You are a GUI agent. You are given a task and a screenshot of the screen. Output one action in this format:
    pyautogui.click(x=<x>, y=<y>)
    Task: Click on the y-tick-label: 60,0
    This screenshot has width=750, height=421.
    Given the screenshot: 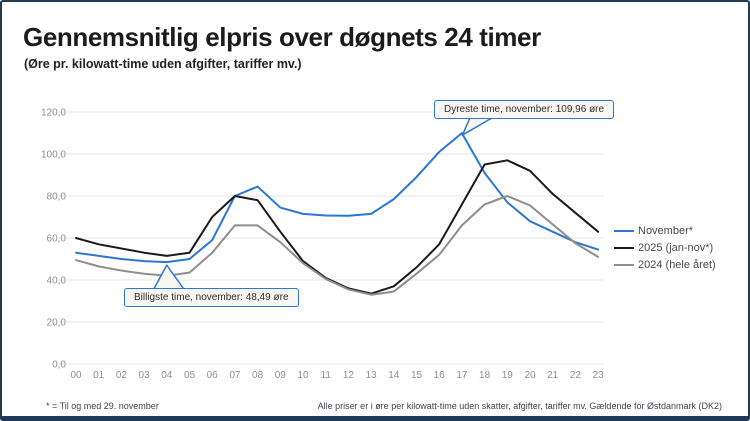 What is the action you would take?
    pyautogui.click(x=57, y=239)
    